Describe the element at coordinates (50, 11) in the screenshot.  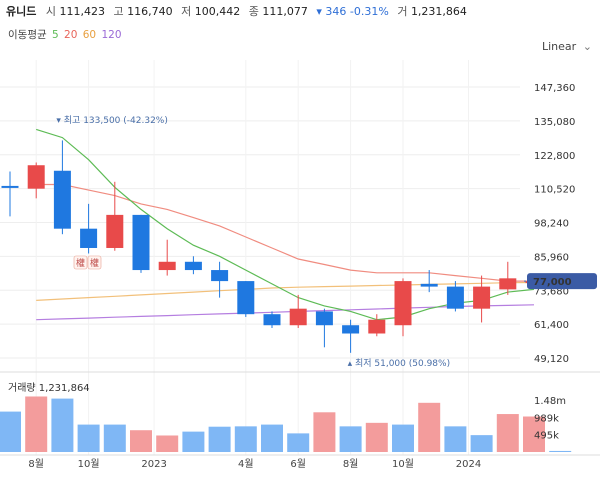
I see `open-label: 시` at that location.